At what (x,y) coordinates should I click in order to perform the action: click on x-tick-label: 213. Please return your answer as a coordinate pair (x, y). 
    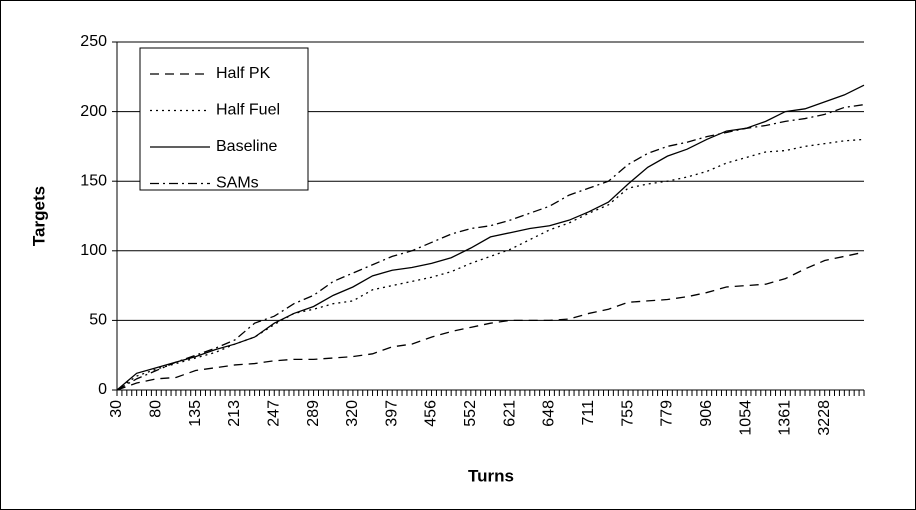
    Looking at the image, I should click on (234, 413).